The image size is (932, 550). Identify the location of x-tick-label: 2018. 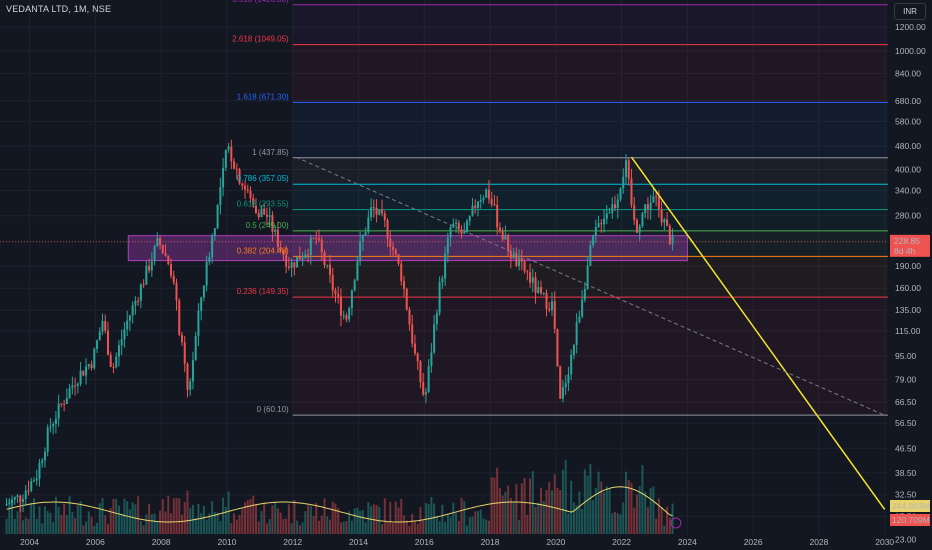
(490, 542).